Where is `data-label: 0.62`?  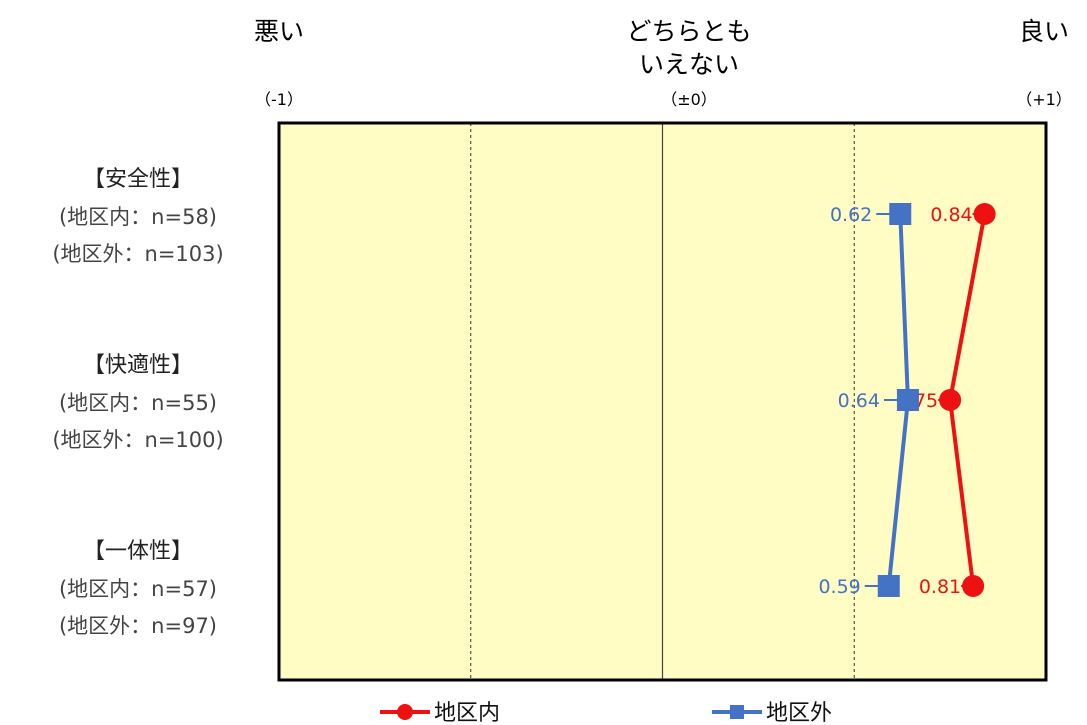
data-label: 0.62 is located at coordinates (851, 215).